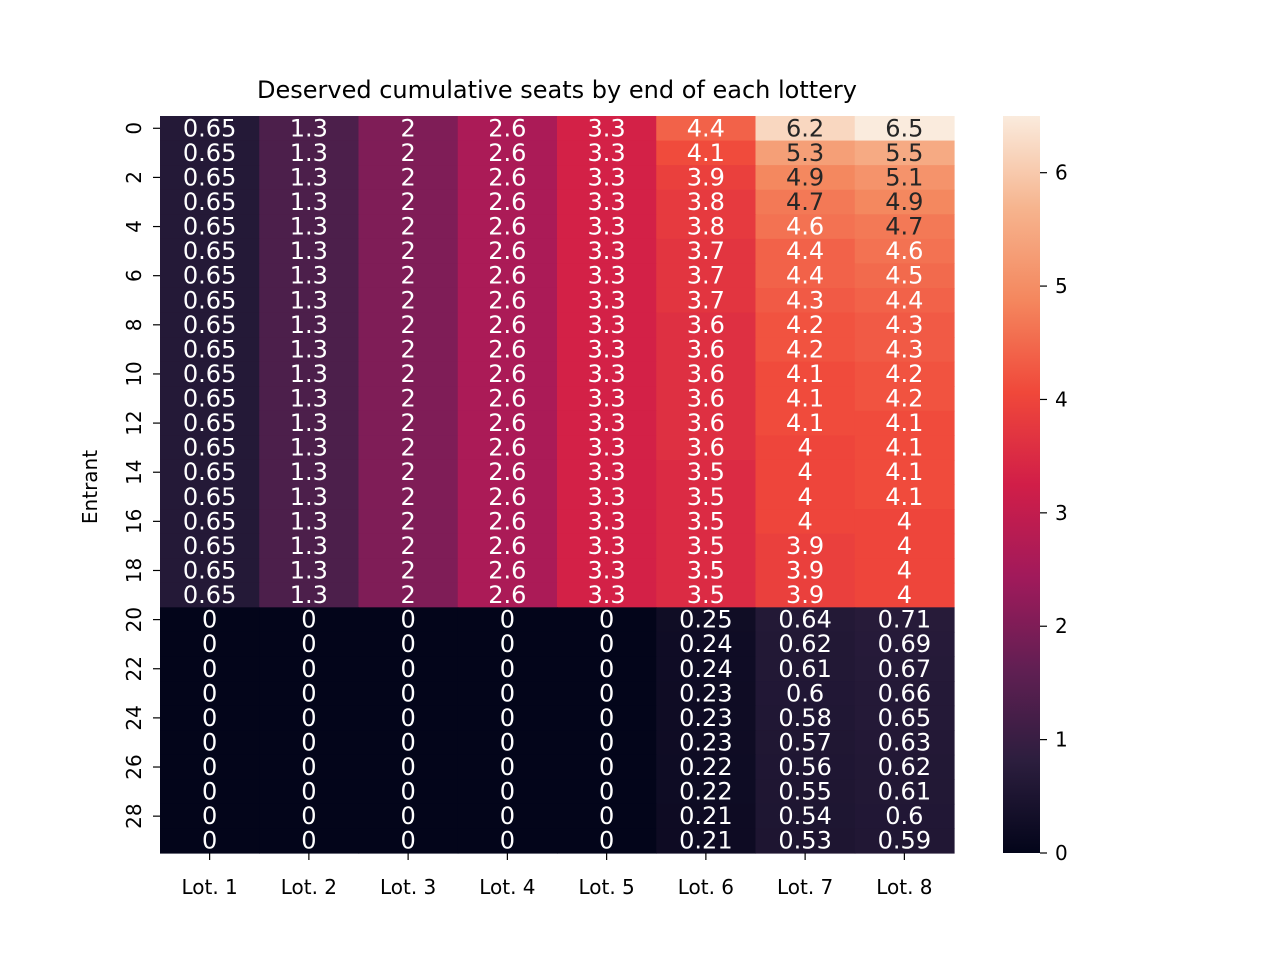 The image size is (1280, 960). I want to click on cell-value-label: 4, so click(804, 472).